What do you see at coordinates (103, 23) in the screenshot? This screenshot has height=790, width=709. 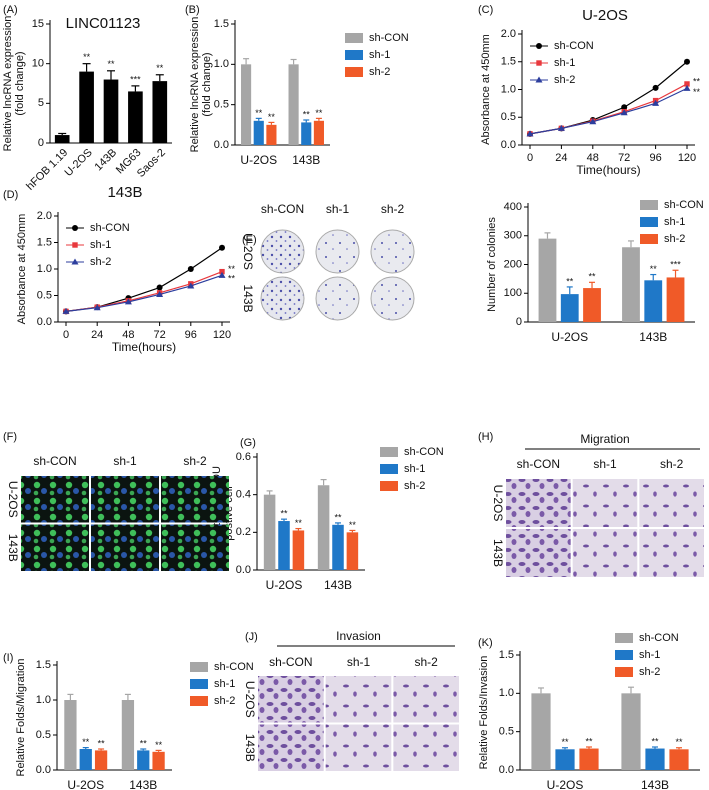 I see `chart-title: LINC01123` at bounding box center [103, 23].